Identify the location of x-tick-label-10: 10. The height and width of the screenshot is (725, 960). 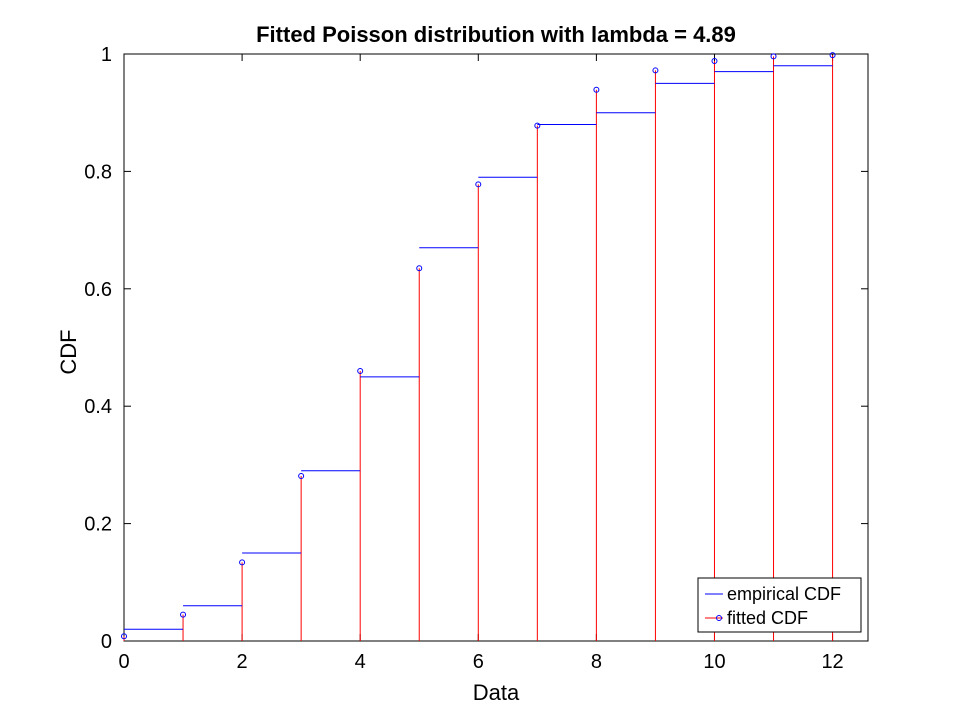
(714, 662).